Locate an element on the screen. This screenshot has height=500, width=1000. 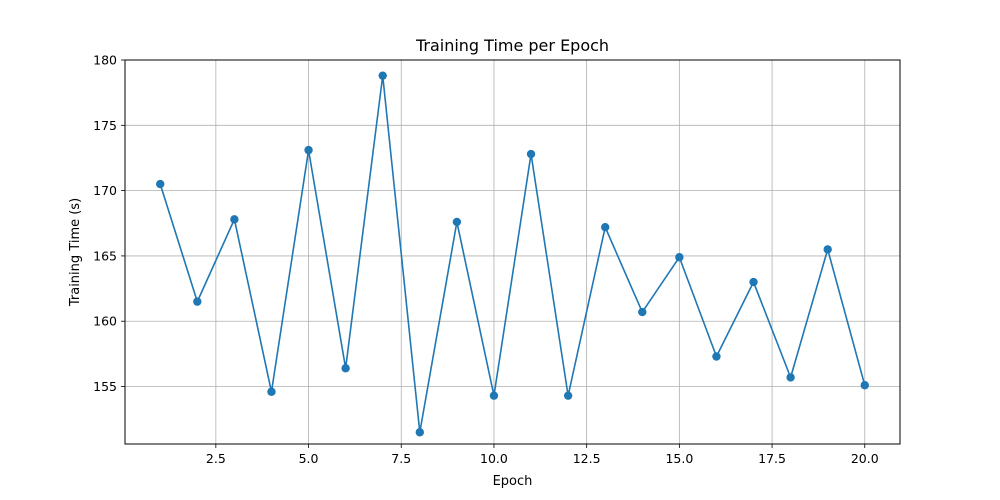
x-axis-label: Epoch is located at coordinates (513, 481).